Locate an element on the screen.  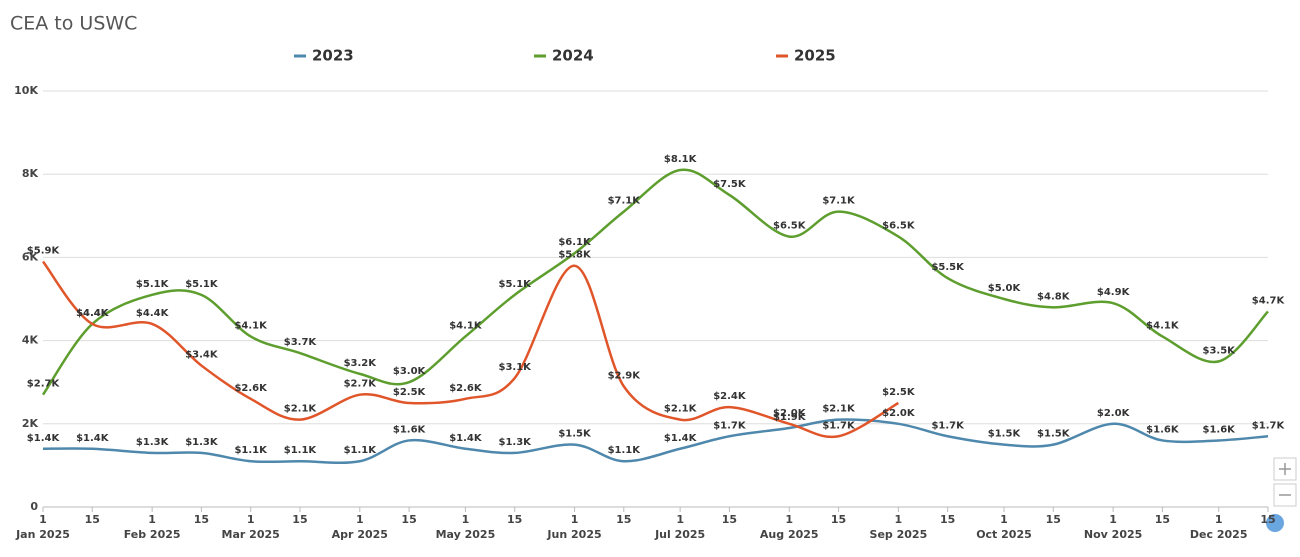
x-month-label: Aug 2025 is located at coordinates (789, 534).